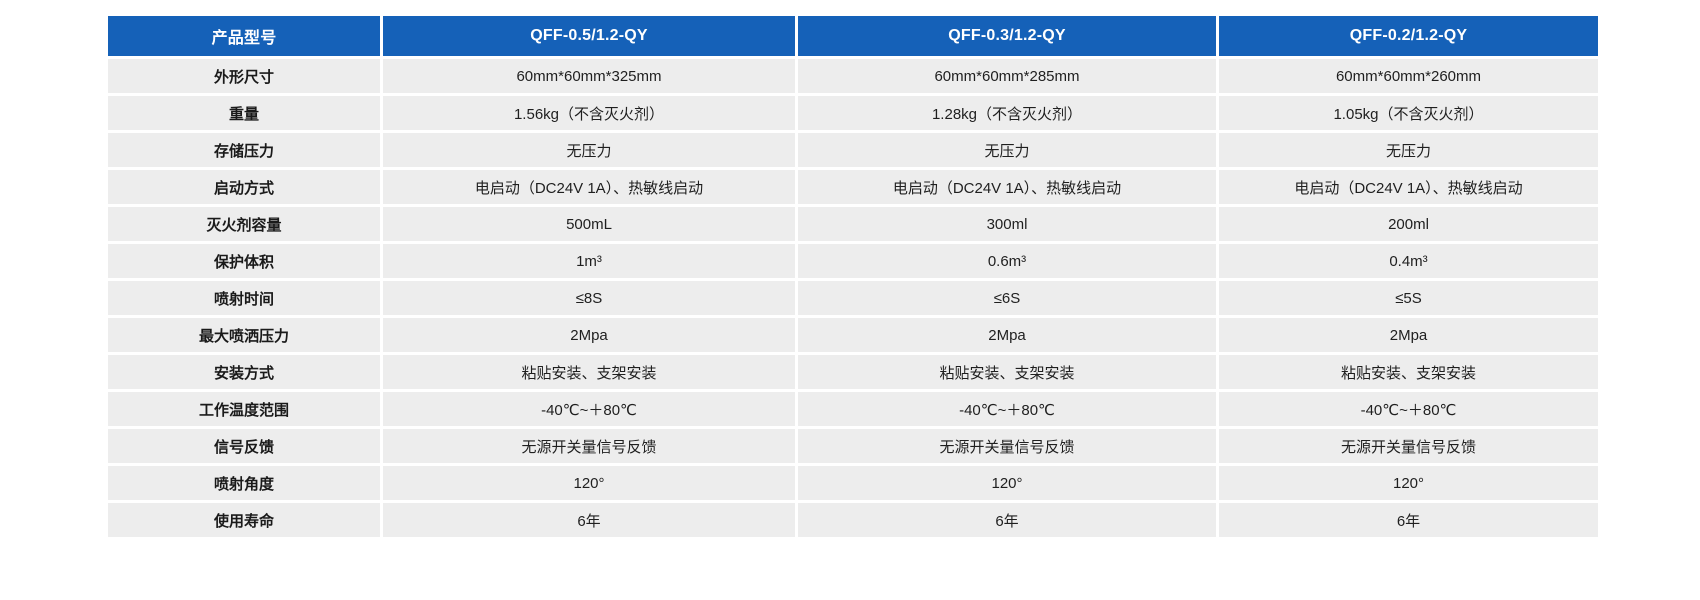 The height and width of the screenshot is (600, 1700). Describe the element at coordinates (1007, 298) in the screenshot. I see `spec-value: ≤6S` at that location.